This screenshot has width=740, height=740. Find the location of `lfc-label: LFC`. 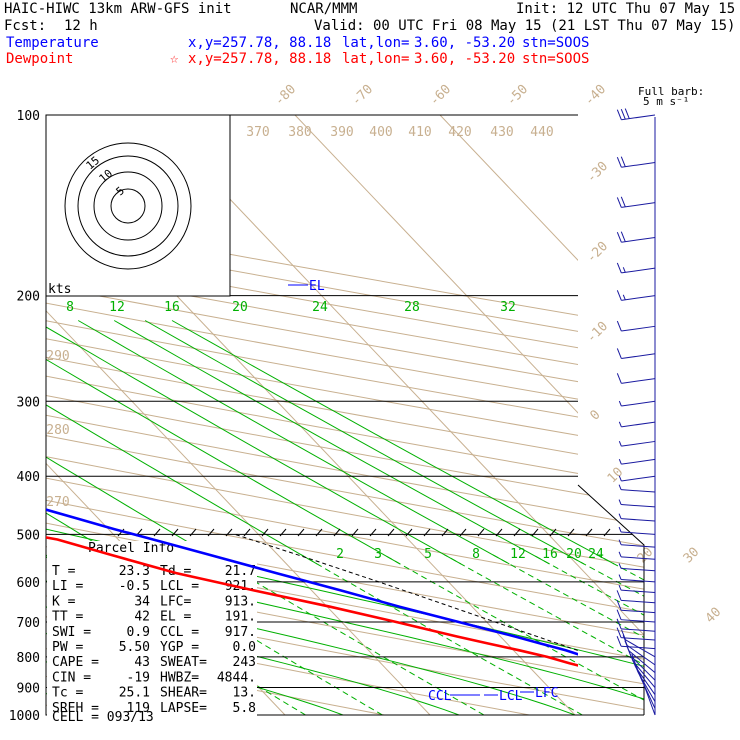

lfc-label: LFC is located at coordinates (546, 693).